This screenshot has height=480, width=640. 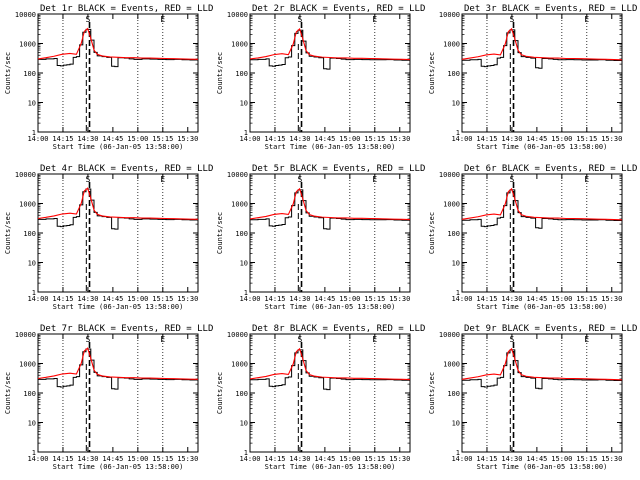 I want to click on panel-title: Det 1r BLACK = Events, RED = LLD, so click(x=126, y=9).